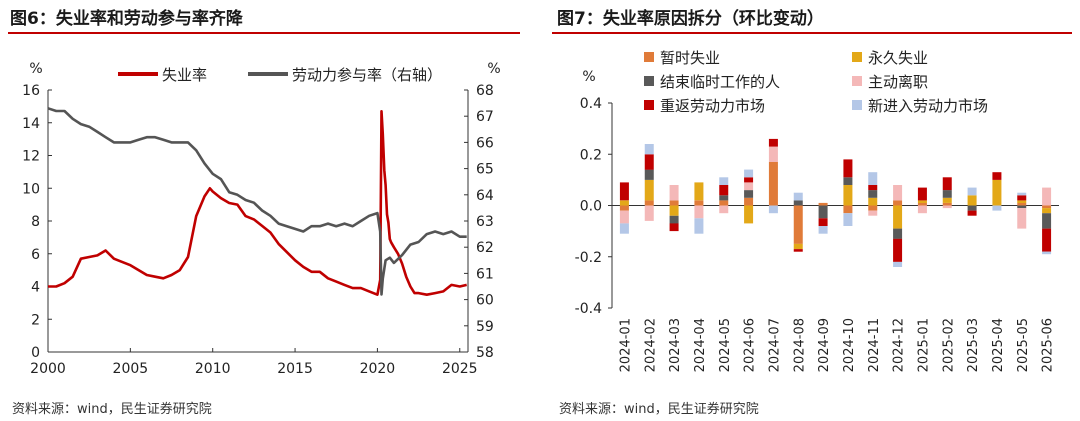  Describe the element at coordinates (35, 353) in the screenshot. I see `left-y-tick-label: 0` at that location.